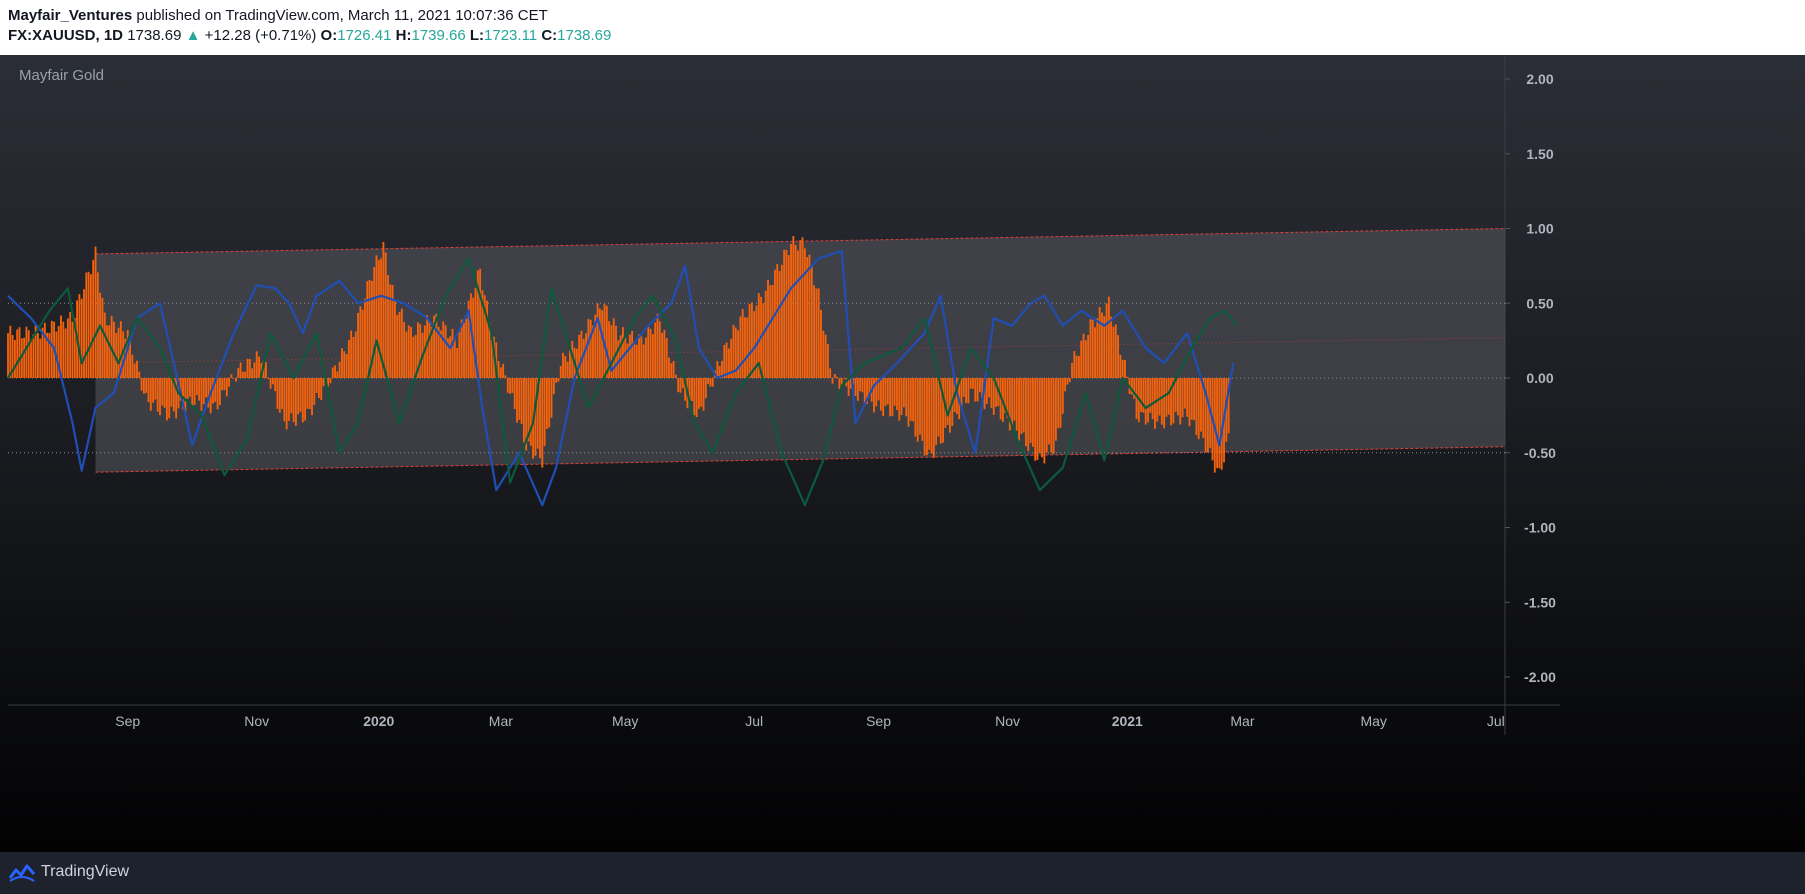 This screenshot has width=1805, height=894. What do you see at coordinates (1530, 378) in the screenshot?
I see `y-axis-labels: 2.00 1.50 1.00 0.50 0.00 -0.50 -1.00 -1.50 -2.00` at bounding box center [1530, 378].